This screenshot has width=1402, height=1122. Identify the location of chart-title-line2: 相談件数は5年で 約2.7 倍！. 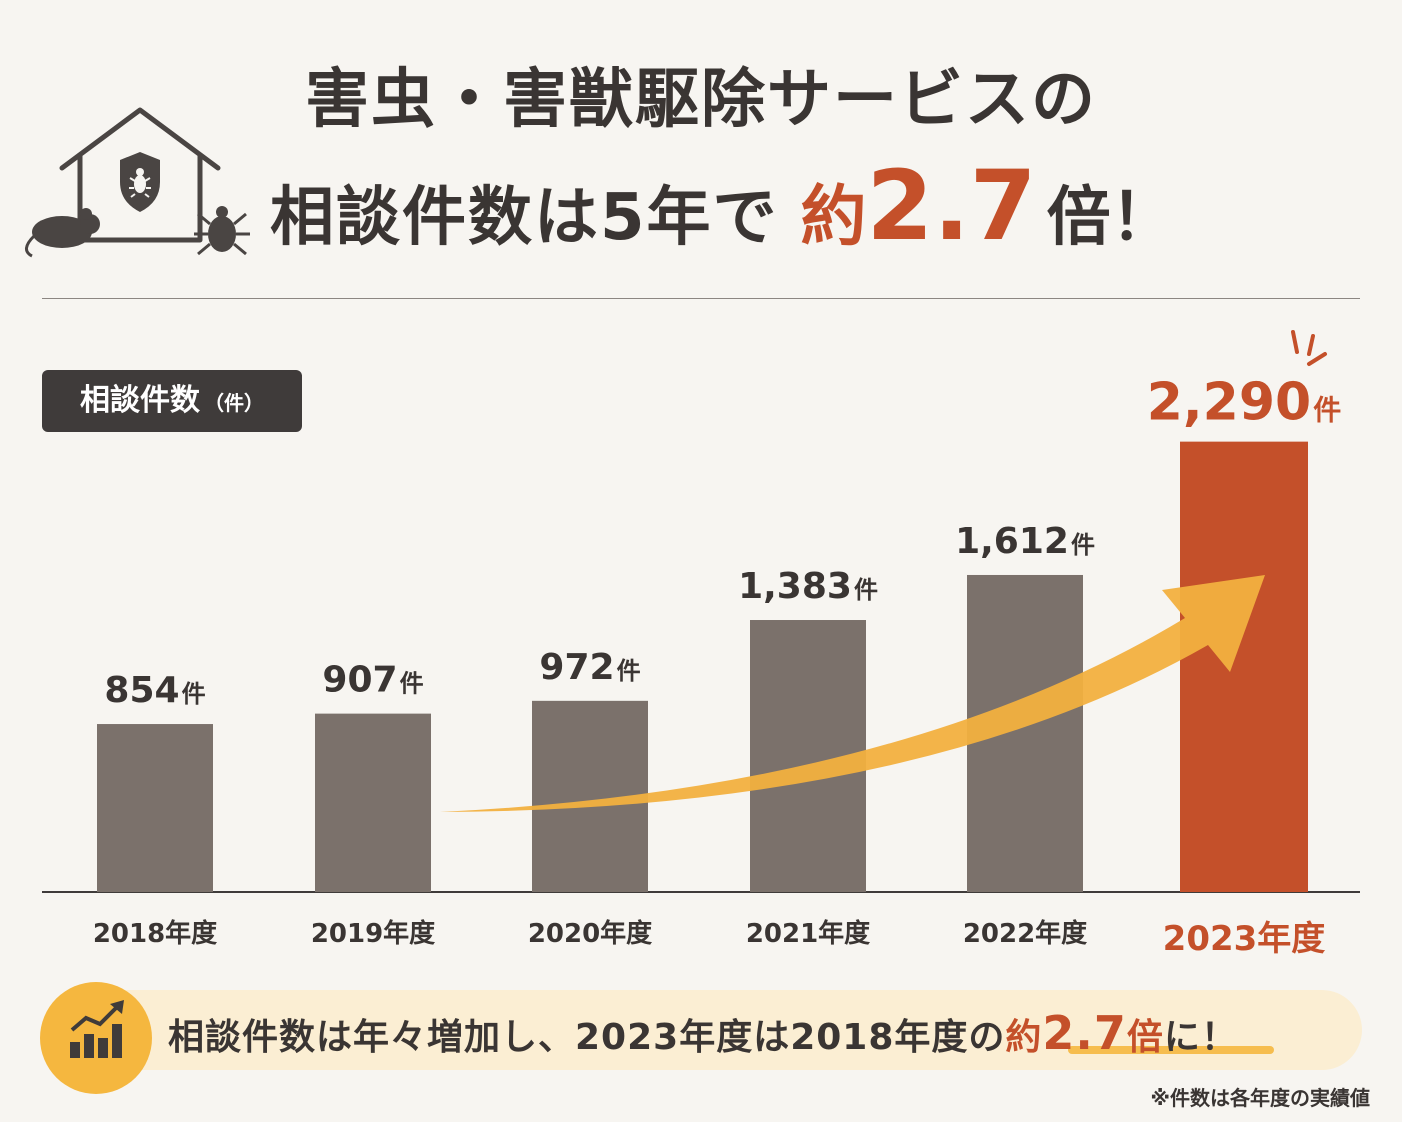
(722, 206).